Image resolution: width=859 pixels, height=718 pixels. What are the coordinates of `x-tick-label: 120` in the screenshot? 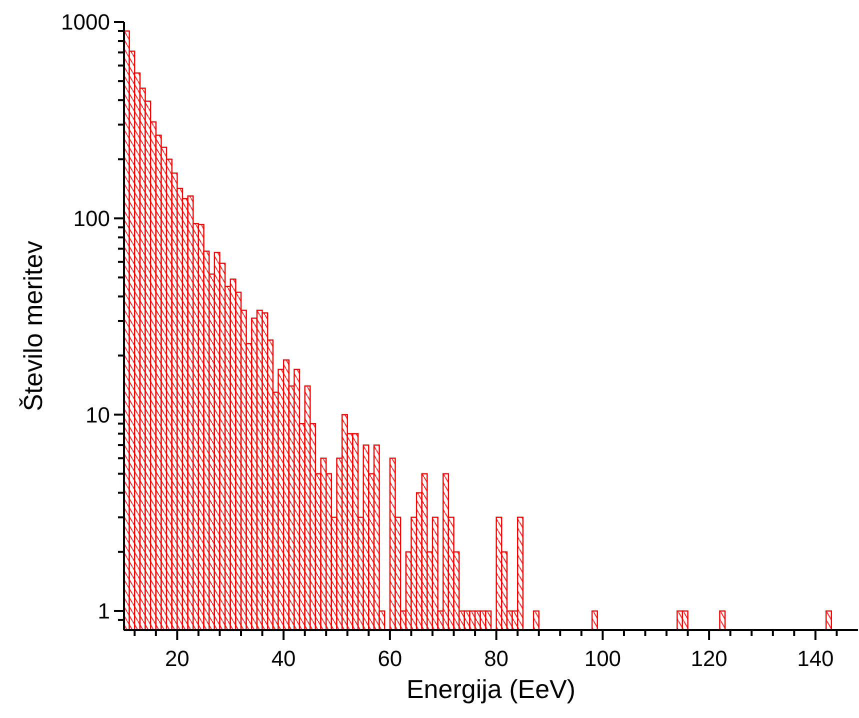 It's located at (709, 658).